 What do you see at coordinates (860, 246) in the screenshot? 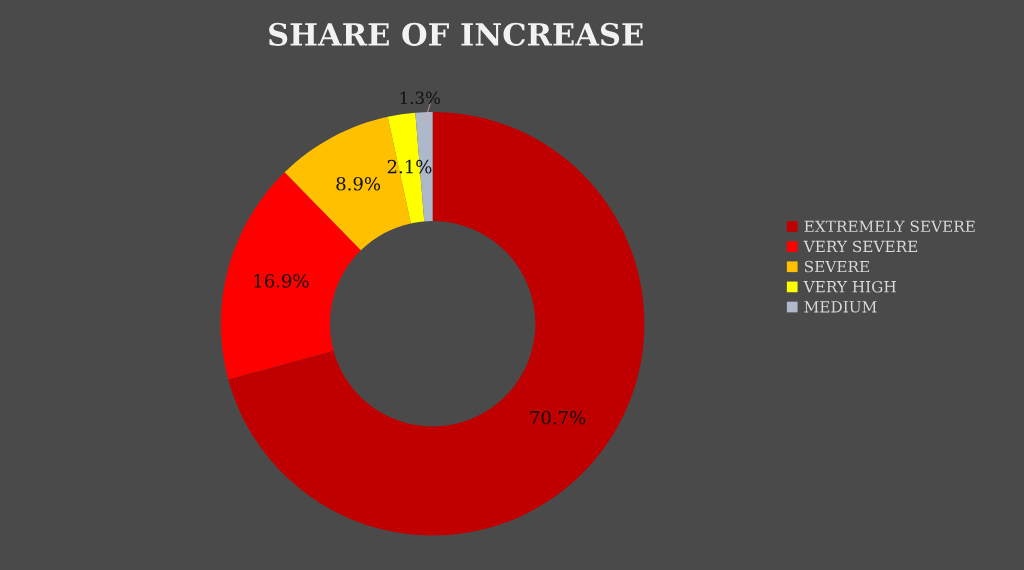
I see `legend-label: VERY SEVERE` at bounding box center [860, 246].